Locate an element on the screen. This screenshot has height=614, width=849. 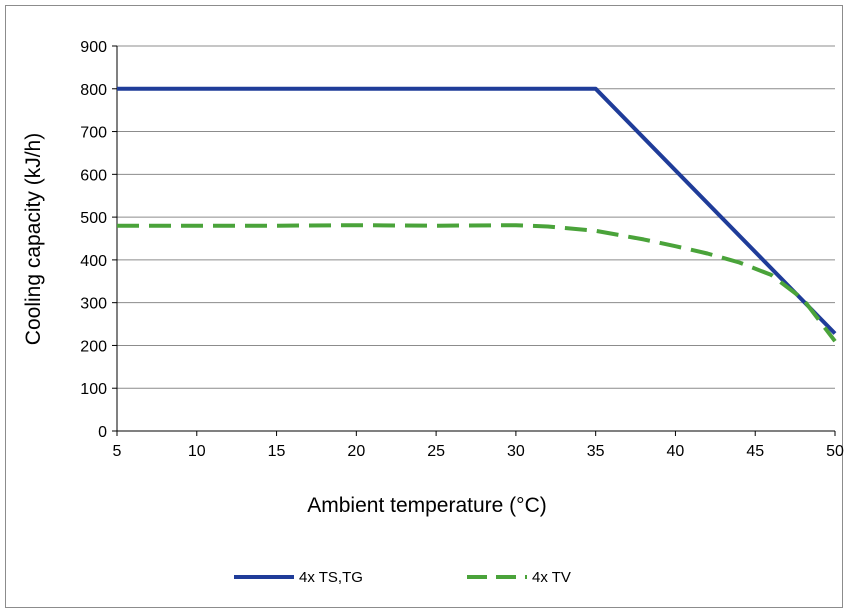
y-tick-label: 900 is located at coordinates (93, 47).